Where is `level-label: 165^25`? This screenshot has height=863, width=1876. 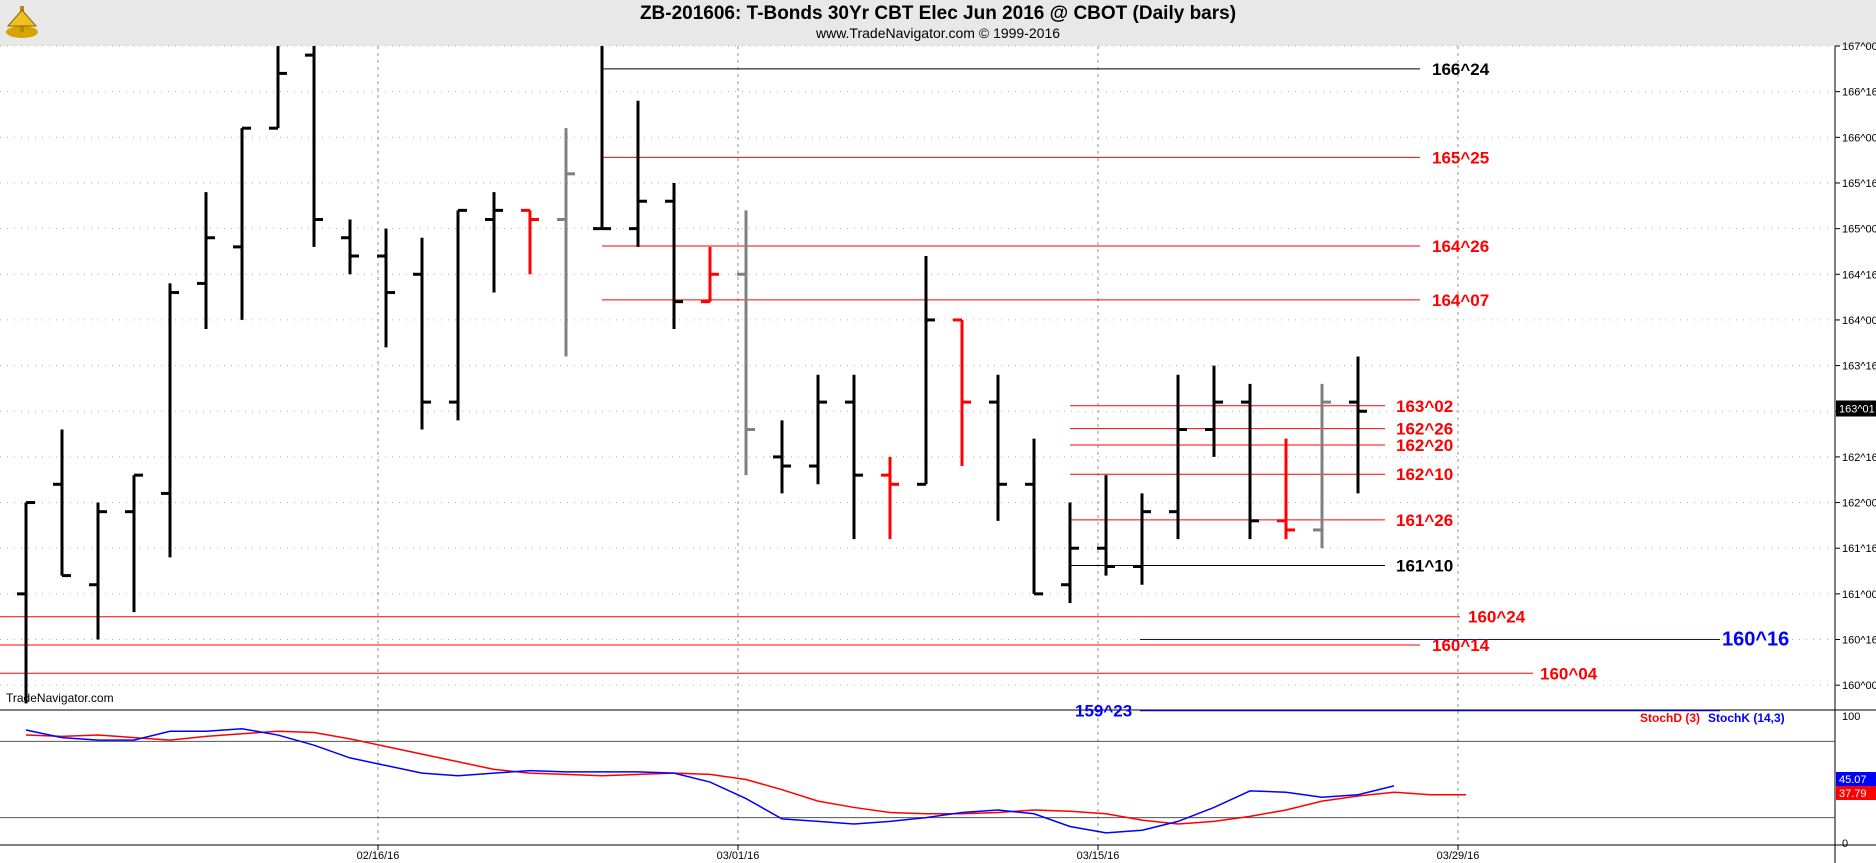 level-label: 165^25 is located at coordinates (1460, 157).